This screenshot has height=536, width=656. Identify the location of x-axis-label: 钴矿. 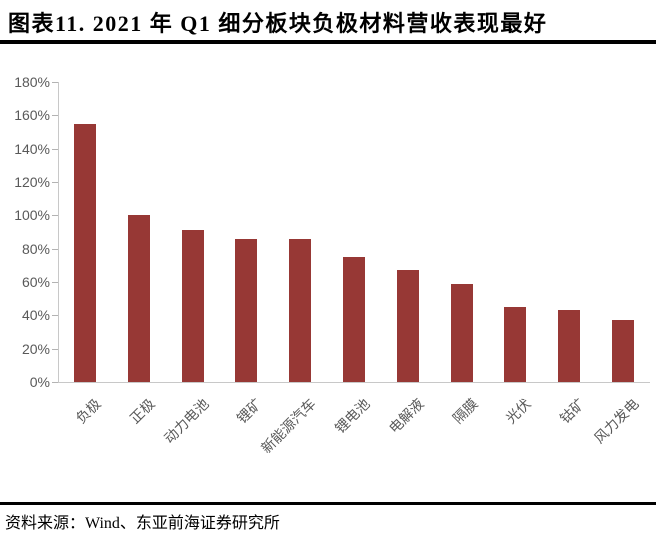
(573, 412).